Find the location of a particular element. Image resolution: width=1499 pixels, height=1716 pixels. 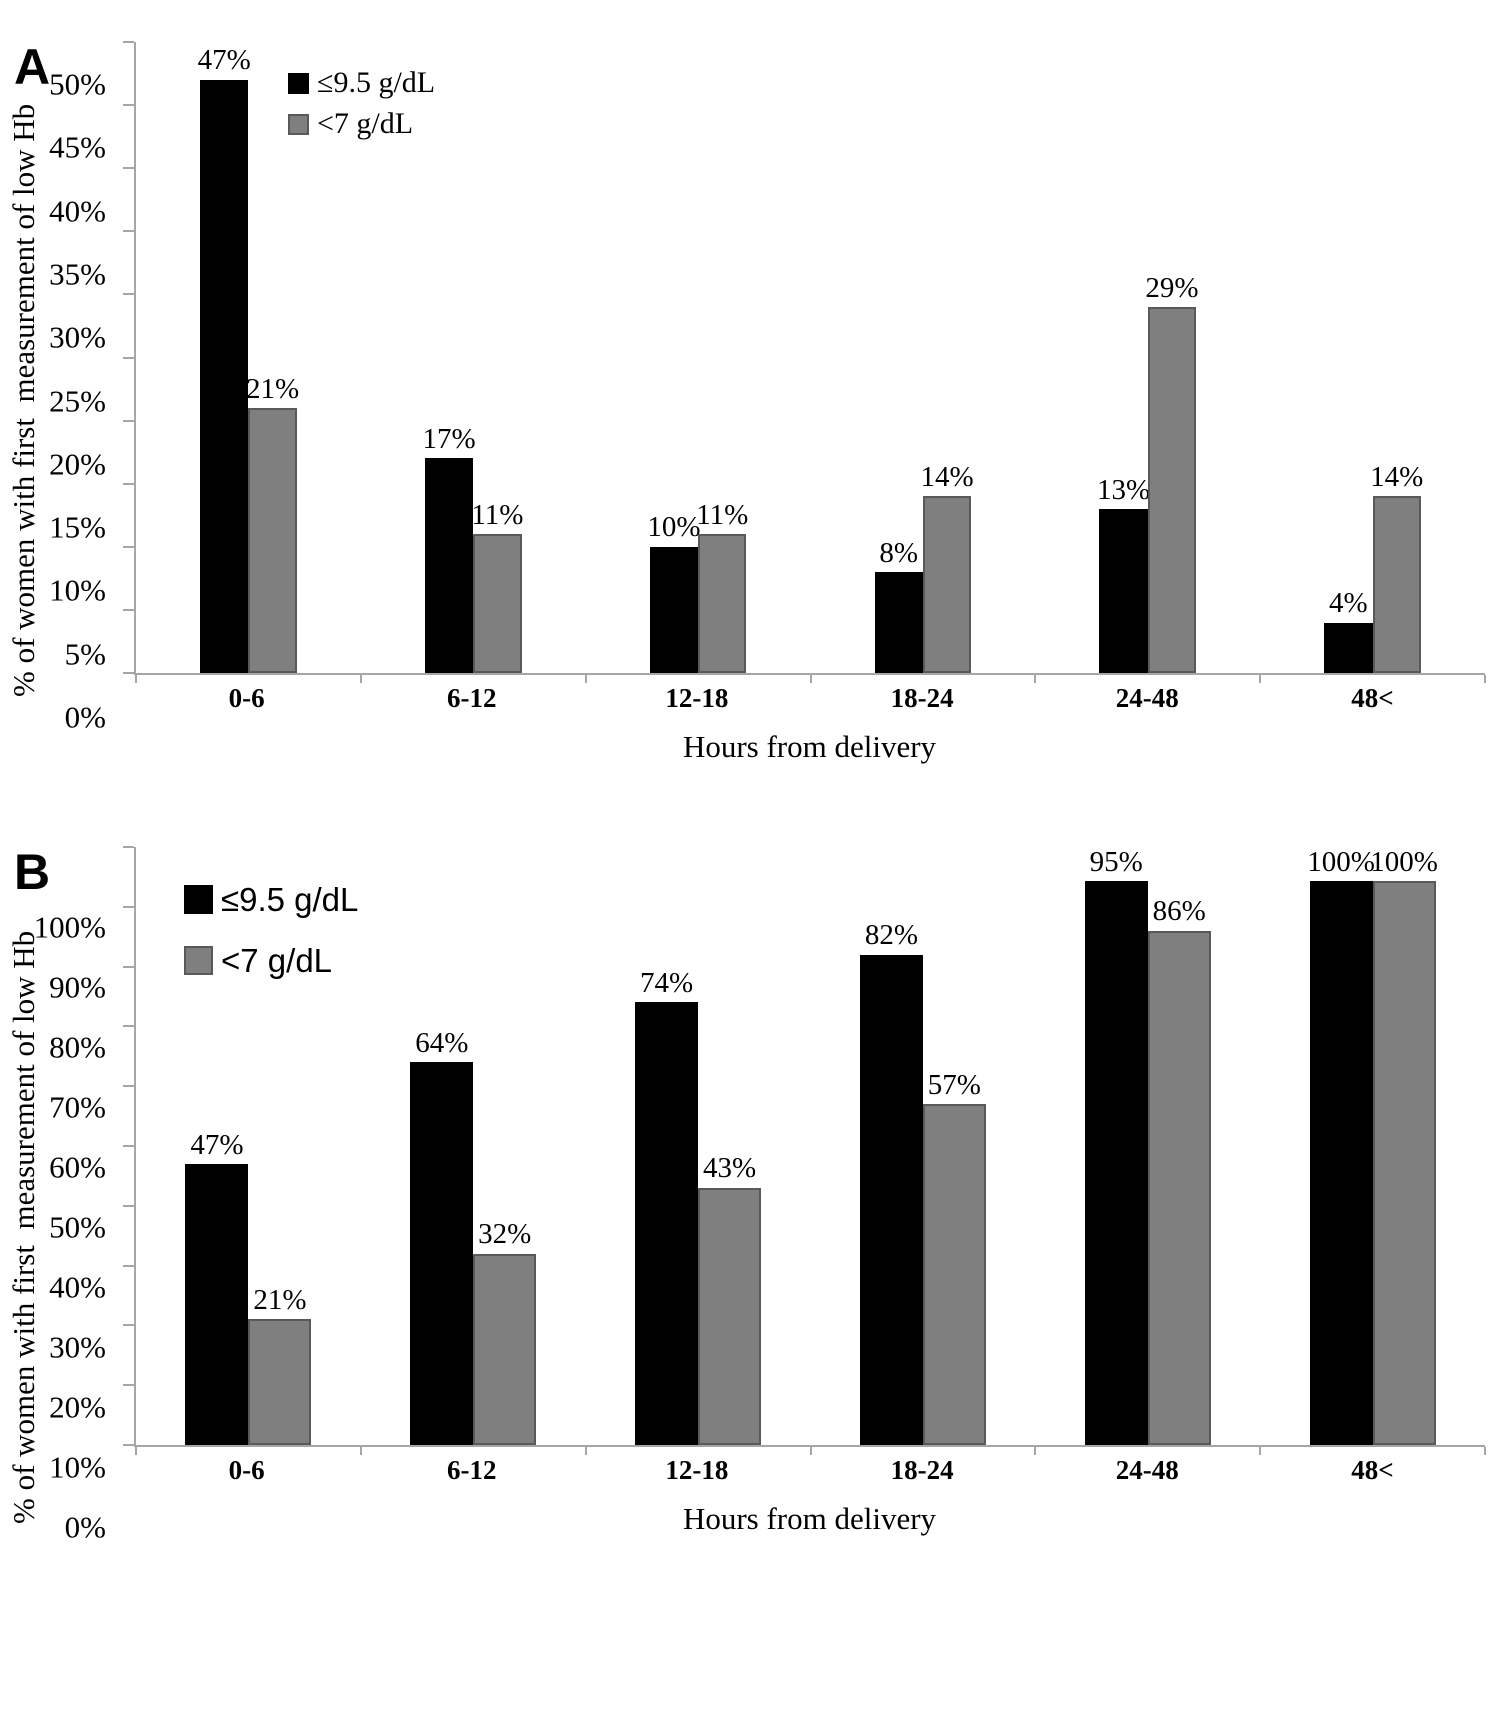

y-tick-label: 50% is located at coordinates (77, 1227).